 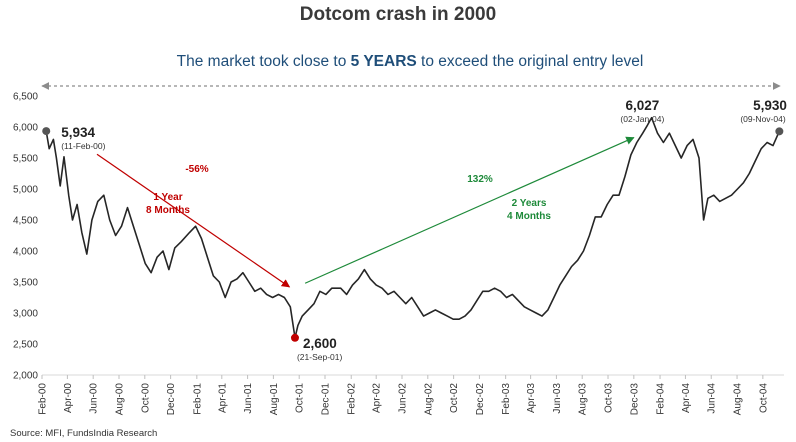 I want to click on x-tick-label: Apr-03, so click(x=531, y=398).